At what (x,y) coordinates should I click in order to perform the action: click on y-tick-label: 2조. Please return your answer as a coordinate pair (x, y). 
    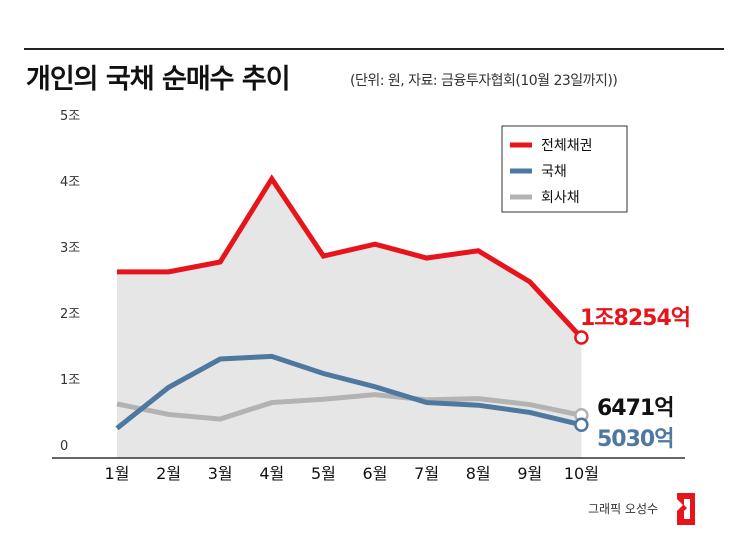
    Looking at the image, I should click on (70, 314).